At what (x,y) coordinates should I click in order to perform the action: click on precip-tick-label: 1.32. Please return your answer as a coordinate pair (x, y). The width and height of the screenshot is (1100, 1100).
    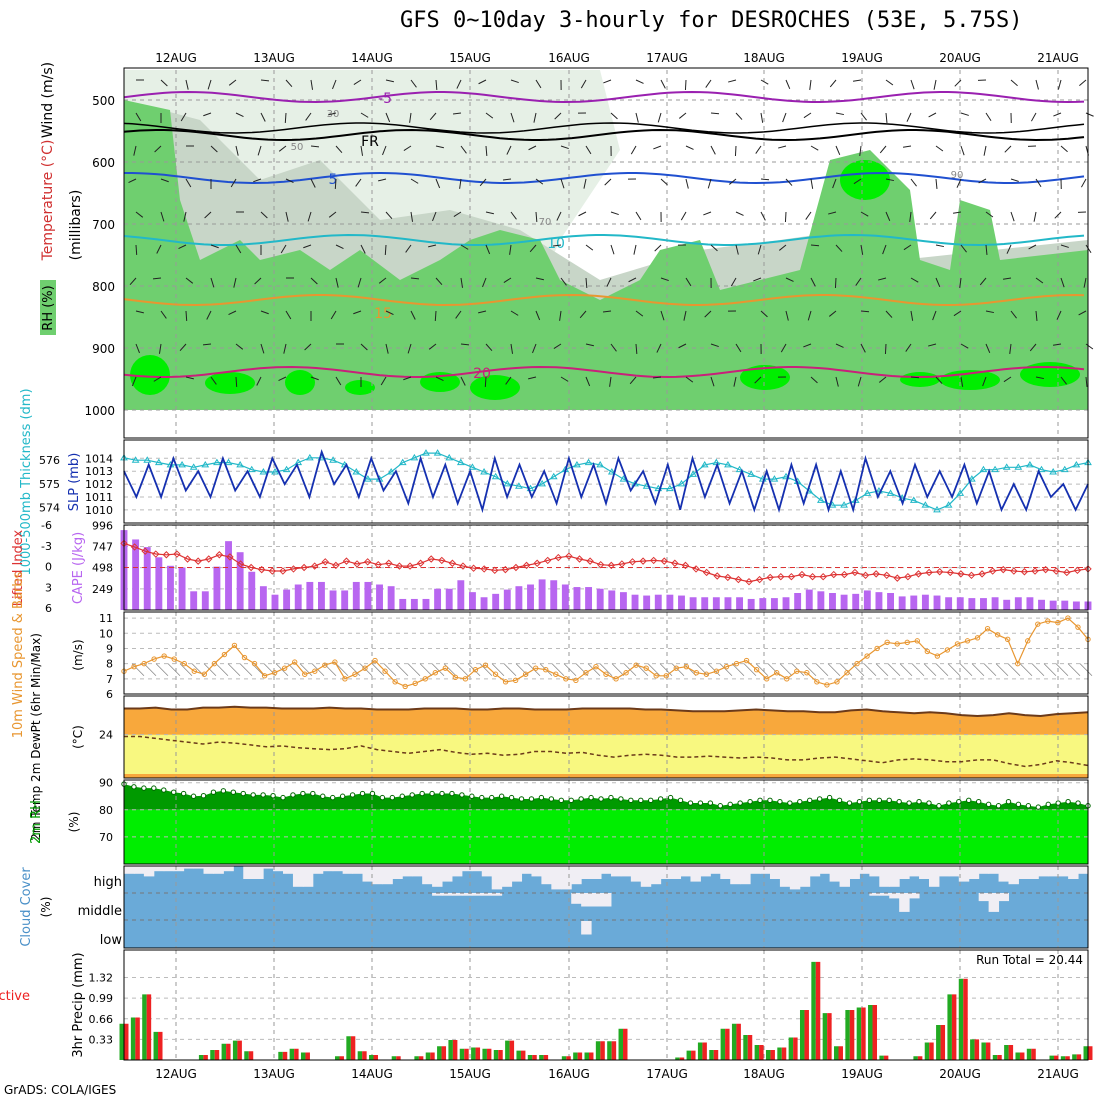
    Looking at the image, I should click on (101, 978).